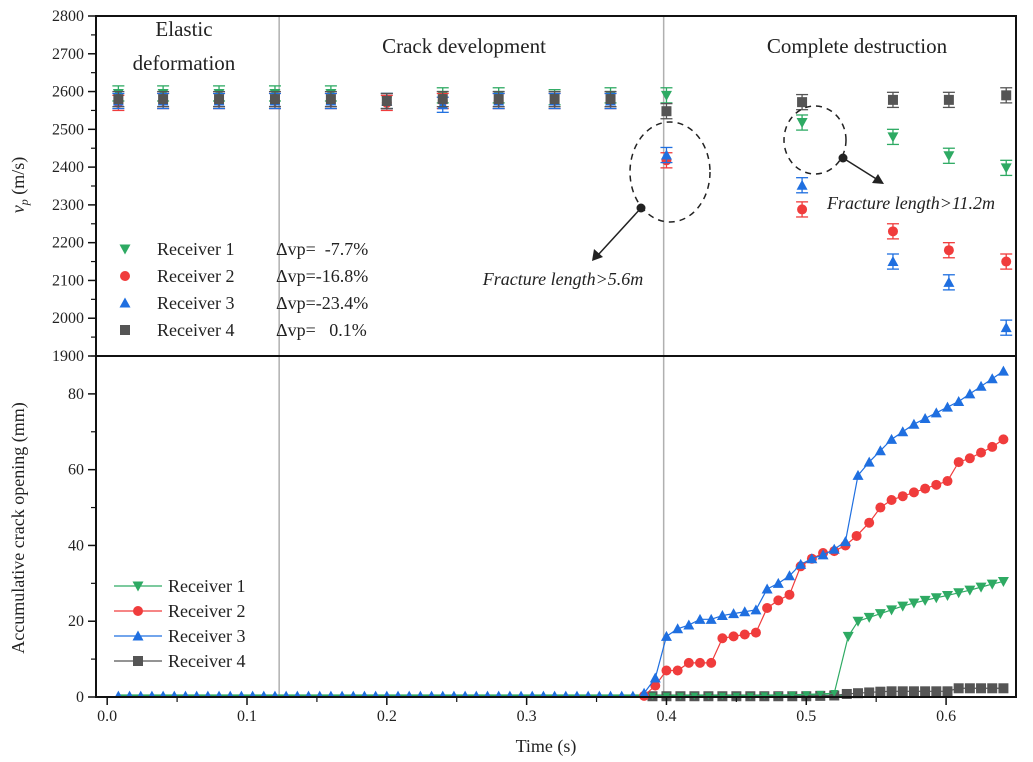 Image resolution: width=1033 pixels, height=762 pixels. Describe the element at coordinates (179, 623) in the screenshot. I see `bottom-legend: Receiver 1 Receiver 2 Receiver 3 Receiver 4` at that location.